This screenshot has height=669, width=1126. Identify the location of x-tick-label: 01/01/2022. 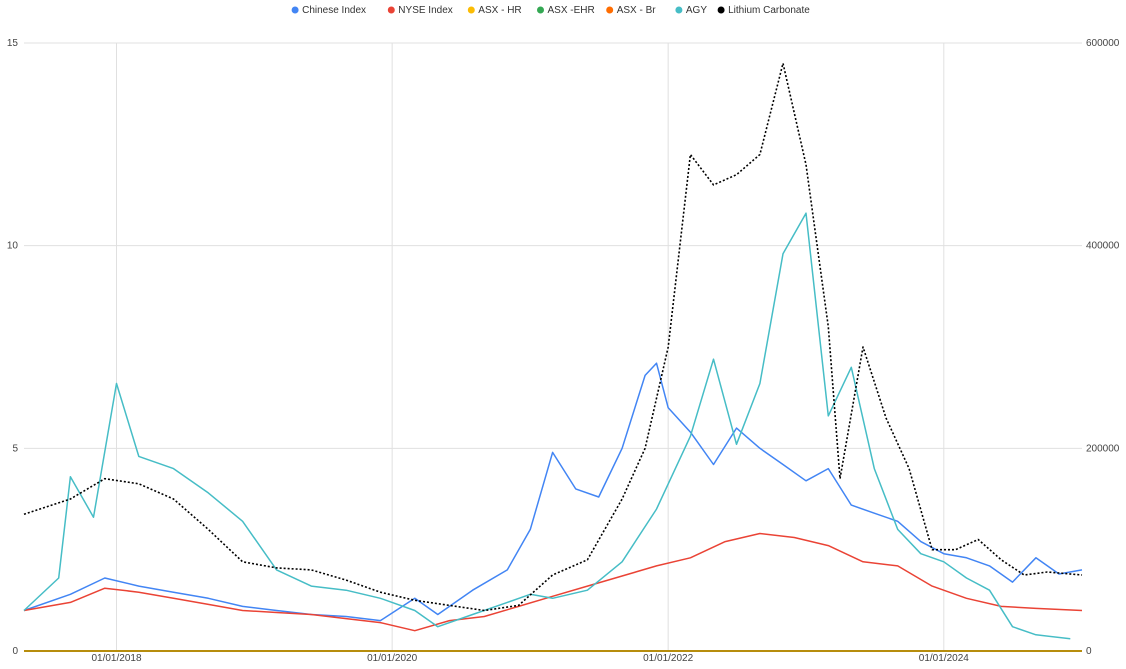
(668, 658).